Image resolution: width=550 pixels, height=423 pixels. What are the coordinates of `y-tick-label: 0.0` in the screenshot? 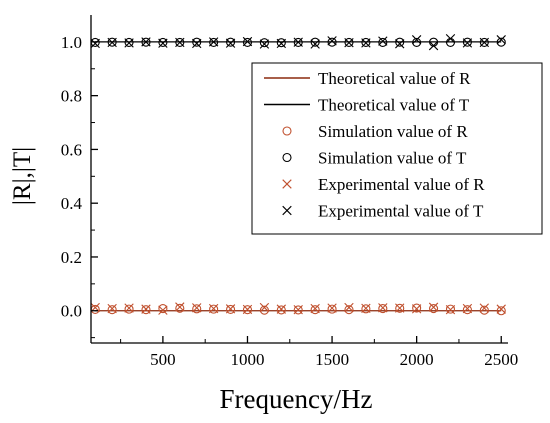 It's located at (71, 311).